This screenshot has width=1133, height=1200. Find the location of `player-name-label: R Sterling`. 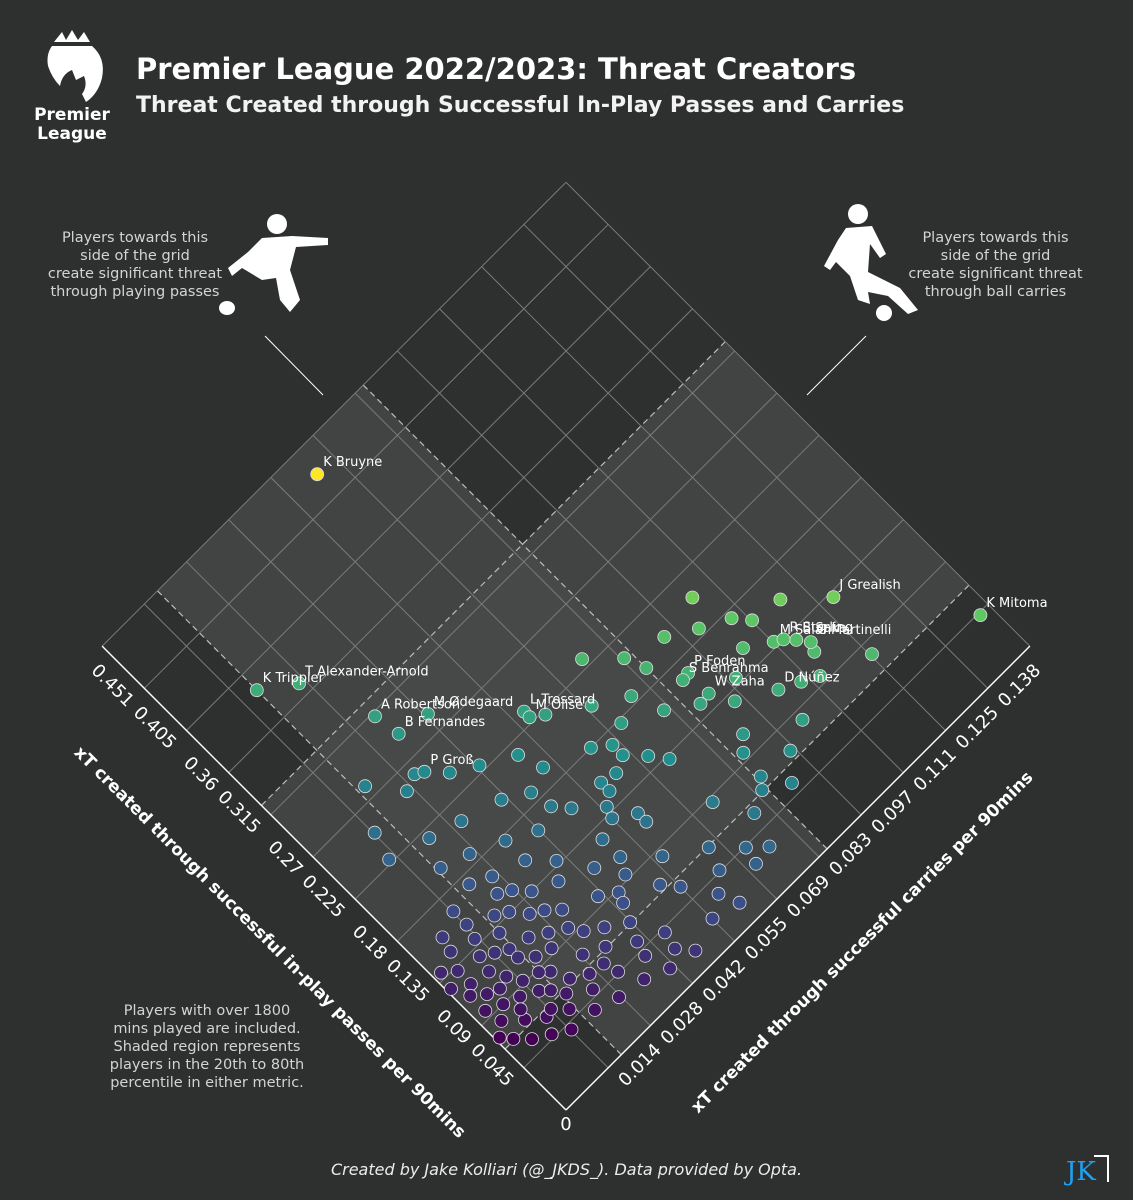

player-name-label: R Sterling is located at coordinates (822, 627).